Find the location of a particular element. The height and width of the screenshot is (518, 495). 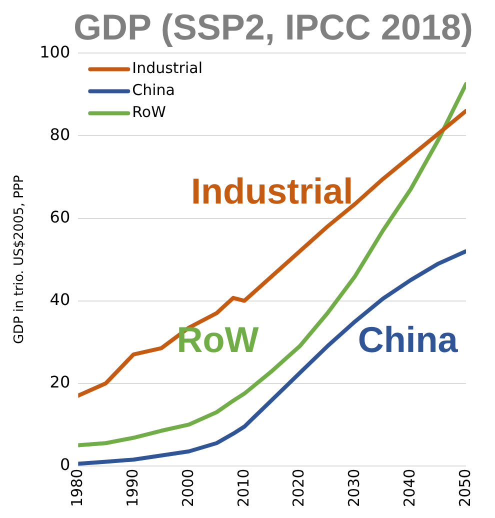

y-tick-label: 60 is located at coordinates (60, 216).